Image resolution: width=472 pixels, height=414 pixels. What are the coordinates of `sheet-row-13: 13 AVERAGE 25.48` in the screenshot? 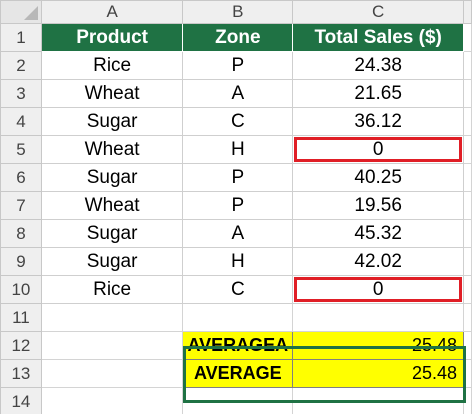 It's located at (236, 373).